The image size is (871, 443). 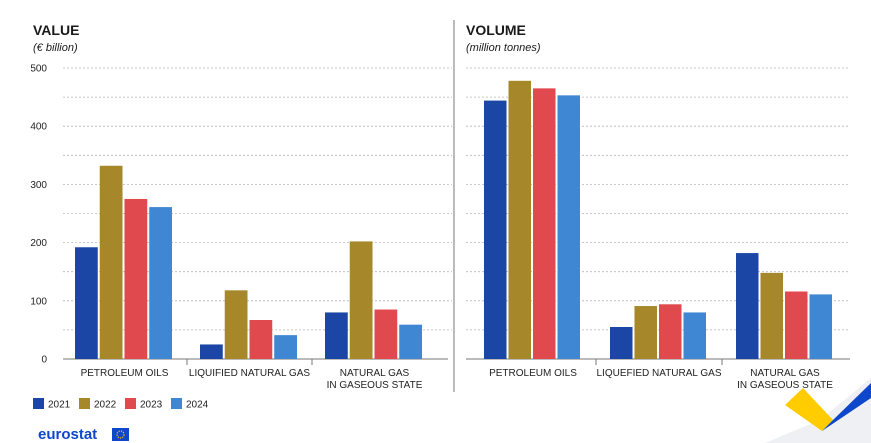 I want to click on legend-swatch-2024, so click(x=176, y=403).